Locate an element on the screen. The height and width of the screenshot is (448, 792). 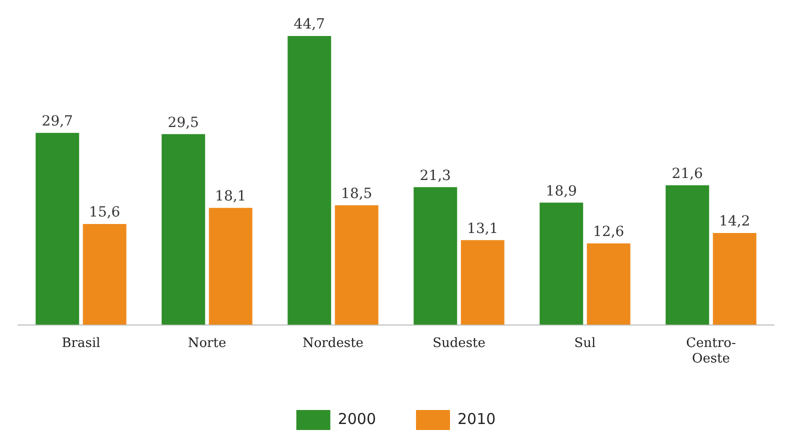
data-label: 21,3 is located at coordinates (435, 176).